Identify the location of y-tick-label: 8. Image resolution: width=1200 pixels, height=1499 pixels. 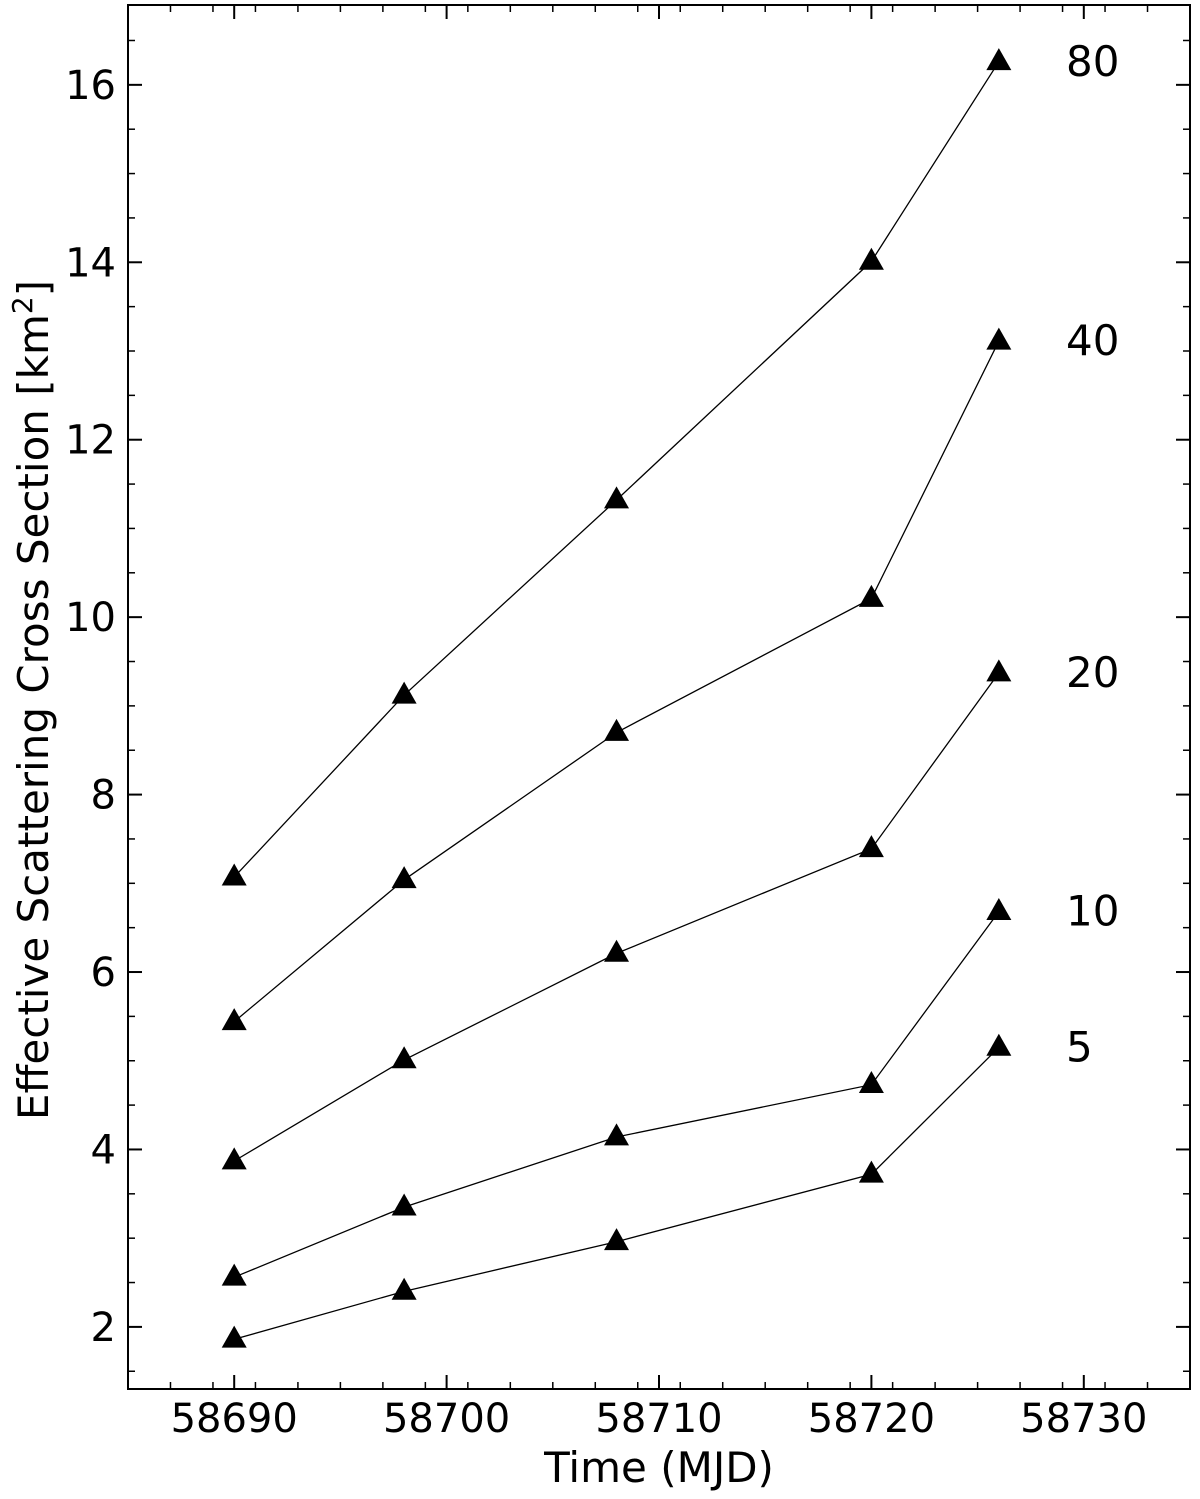
(103, 796).